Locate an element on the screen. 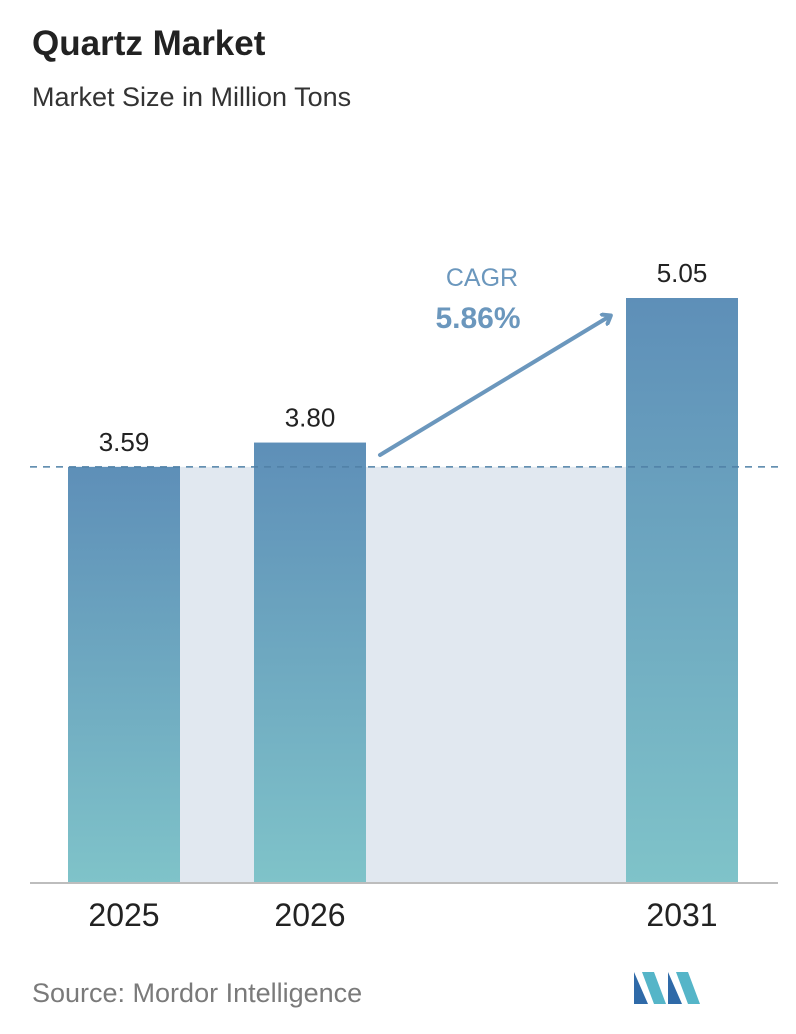  cagr-arrow is located at coordinates (494, 386).